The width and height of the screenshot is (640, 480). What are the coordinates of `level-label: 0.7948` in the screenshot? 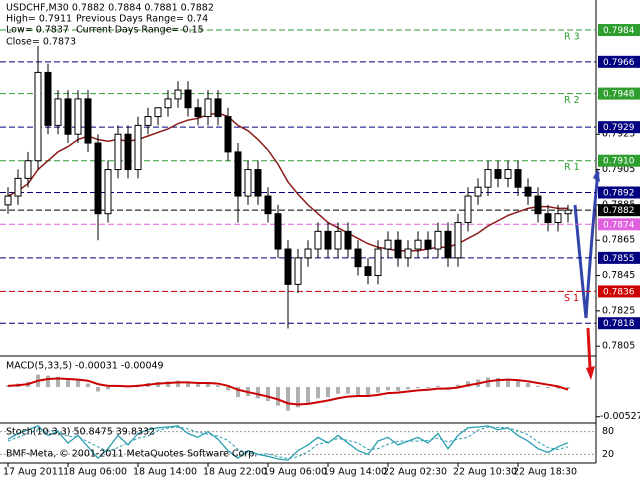 It's located at (619, 95).